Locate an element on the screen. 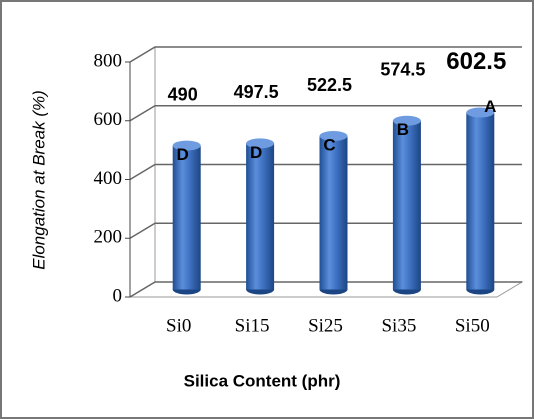 The image size is (534, 419). data-label: 497.5 is located at coordinates (256, 92).